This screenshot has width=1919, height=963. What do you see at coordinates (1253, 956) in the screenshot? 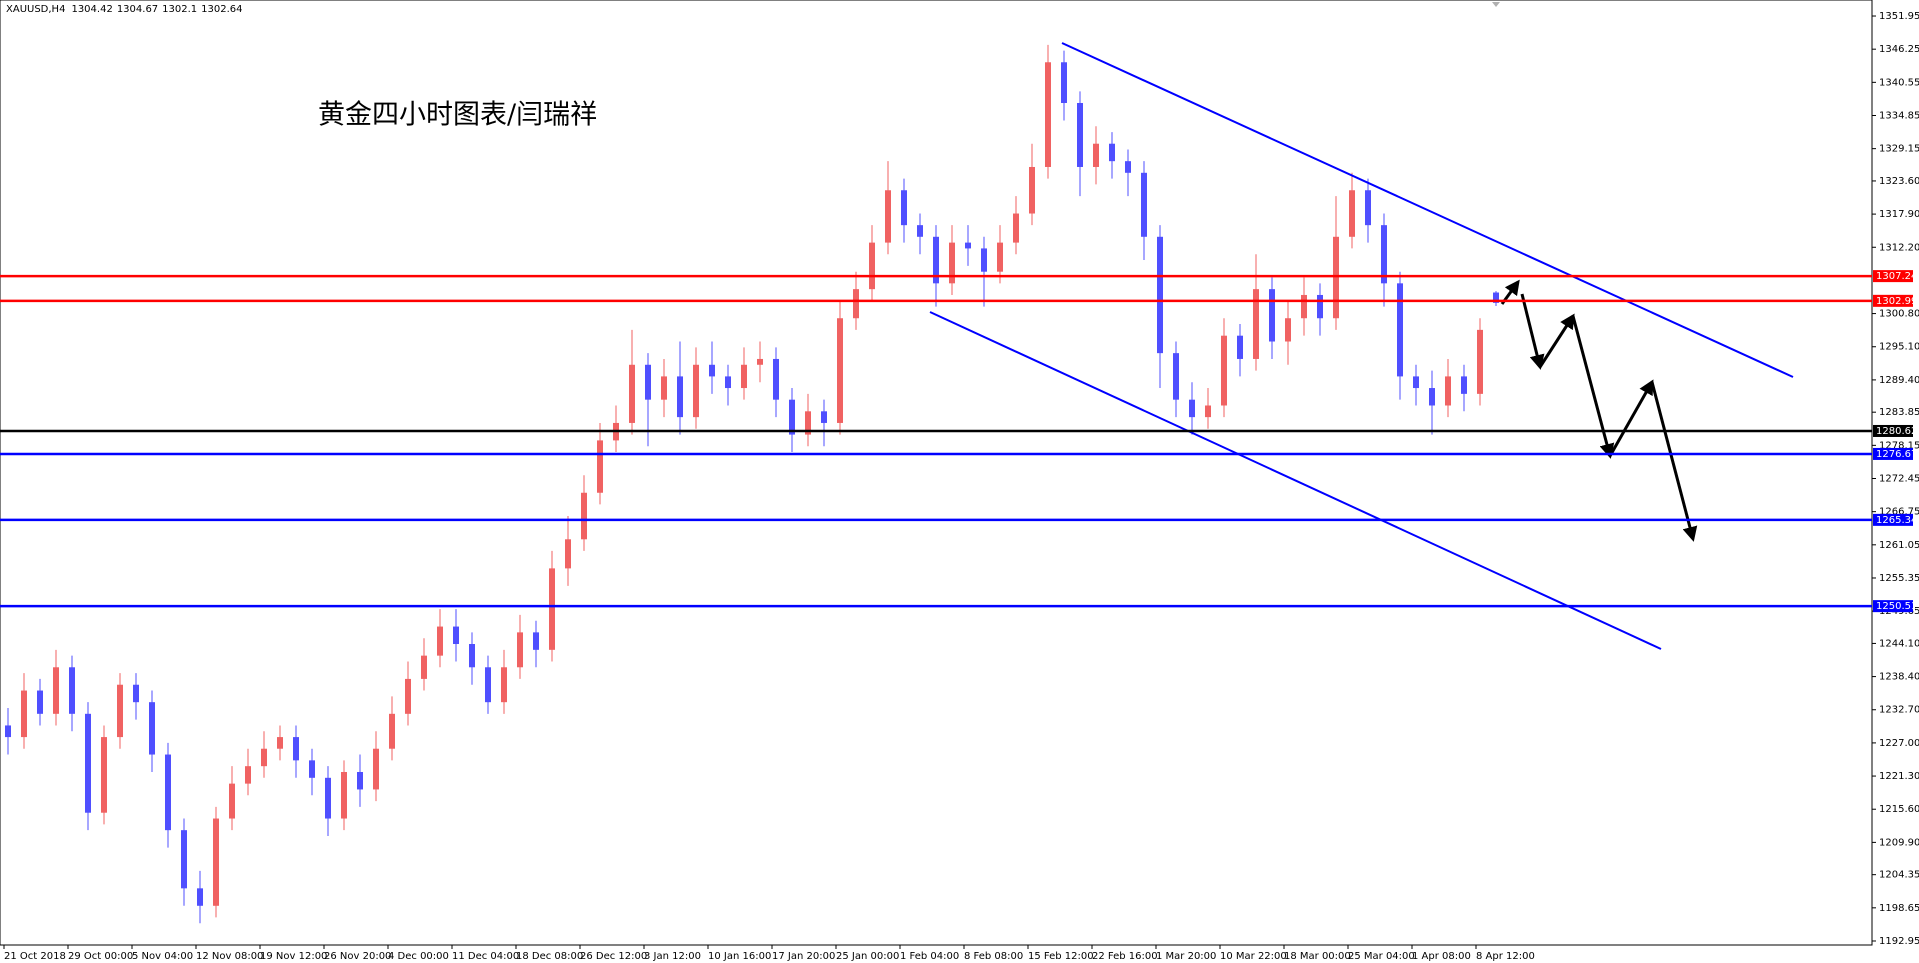
I see `x-tick-label: 10 Mar 22:00` at bounding box center [1253, 956].